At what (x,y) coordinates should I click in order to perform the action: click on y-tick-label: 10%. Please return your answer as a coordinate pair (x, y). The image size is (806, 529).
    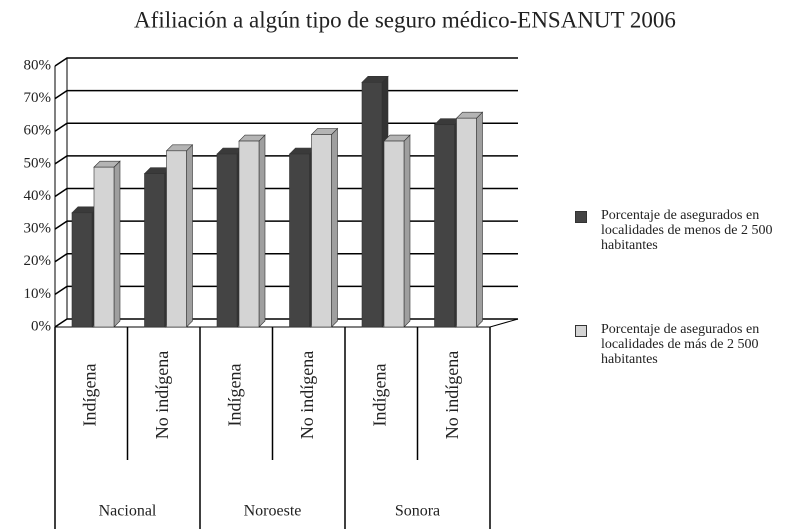
    Looking at the image, I should click on (38, 294).